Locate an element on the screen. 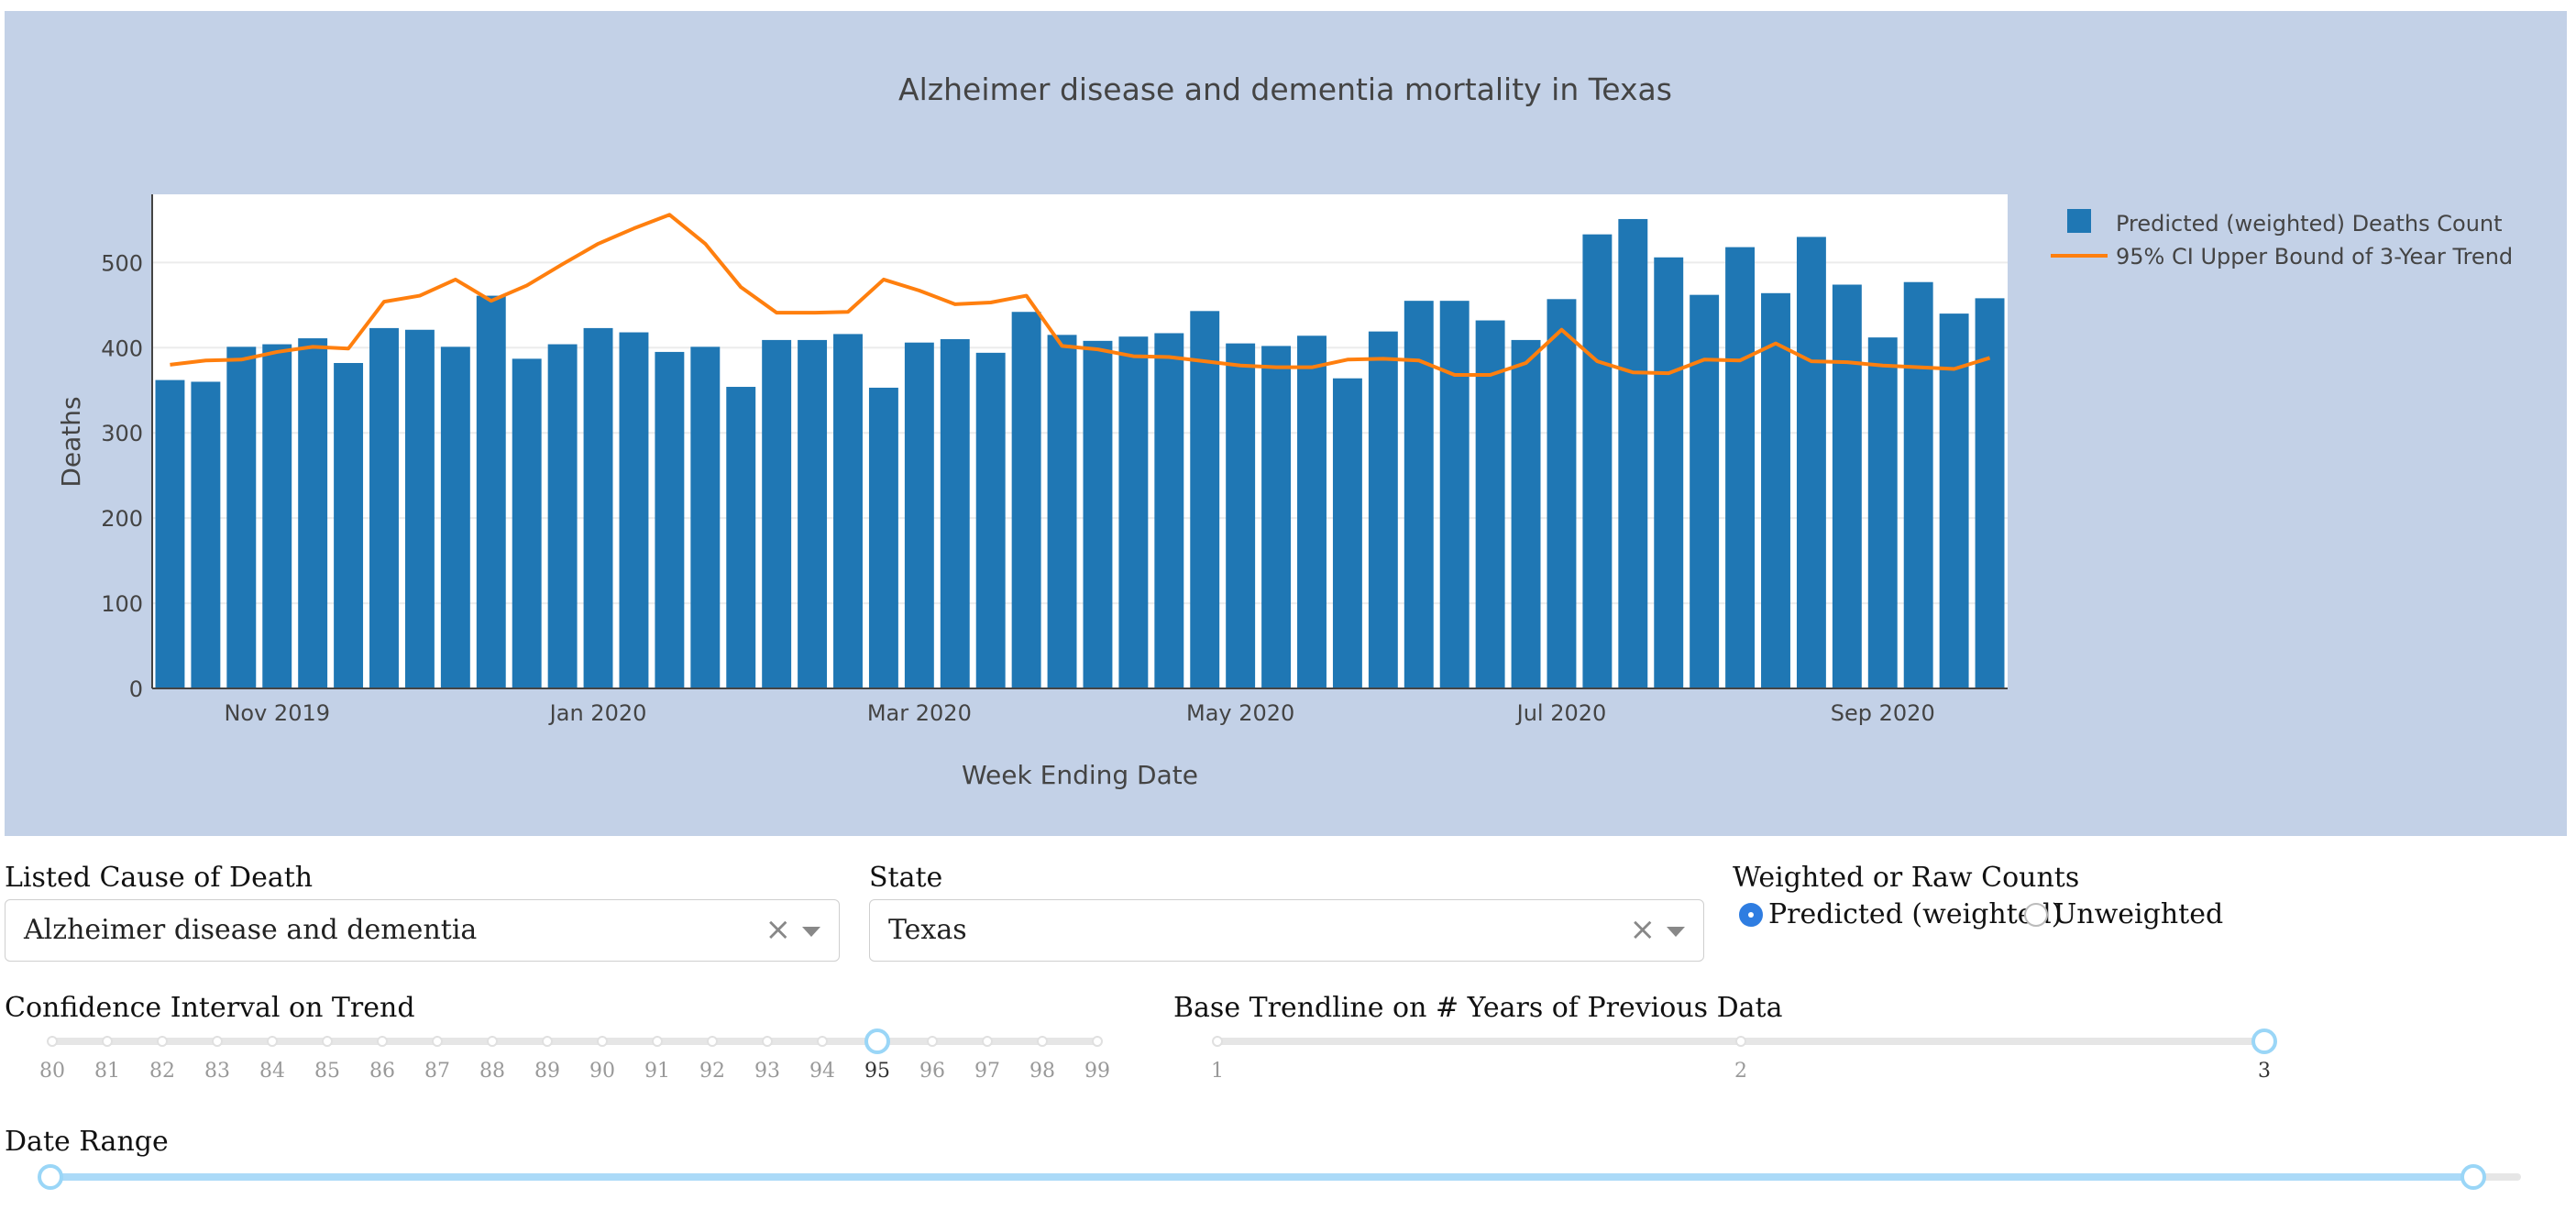 The height and width of the screenshot is (1232, 2576). y-axis-title: Deaths is located at coordinates (71, 441).